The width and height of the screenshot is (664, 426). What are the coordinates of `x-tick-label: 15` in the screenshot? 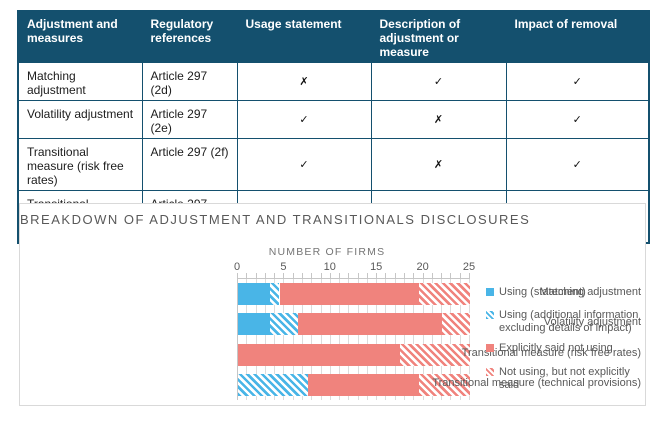 It's located at (376, 267).